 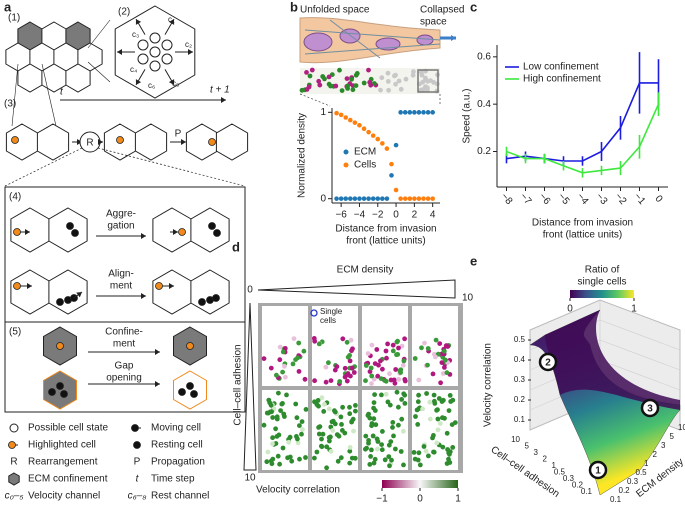 I want to click on colorbar-tick-label: 0, so click(x=570, y=309).